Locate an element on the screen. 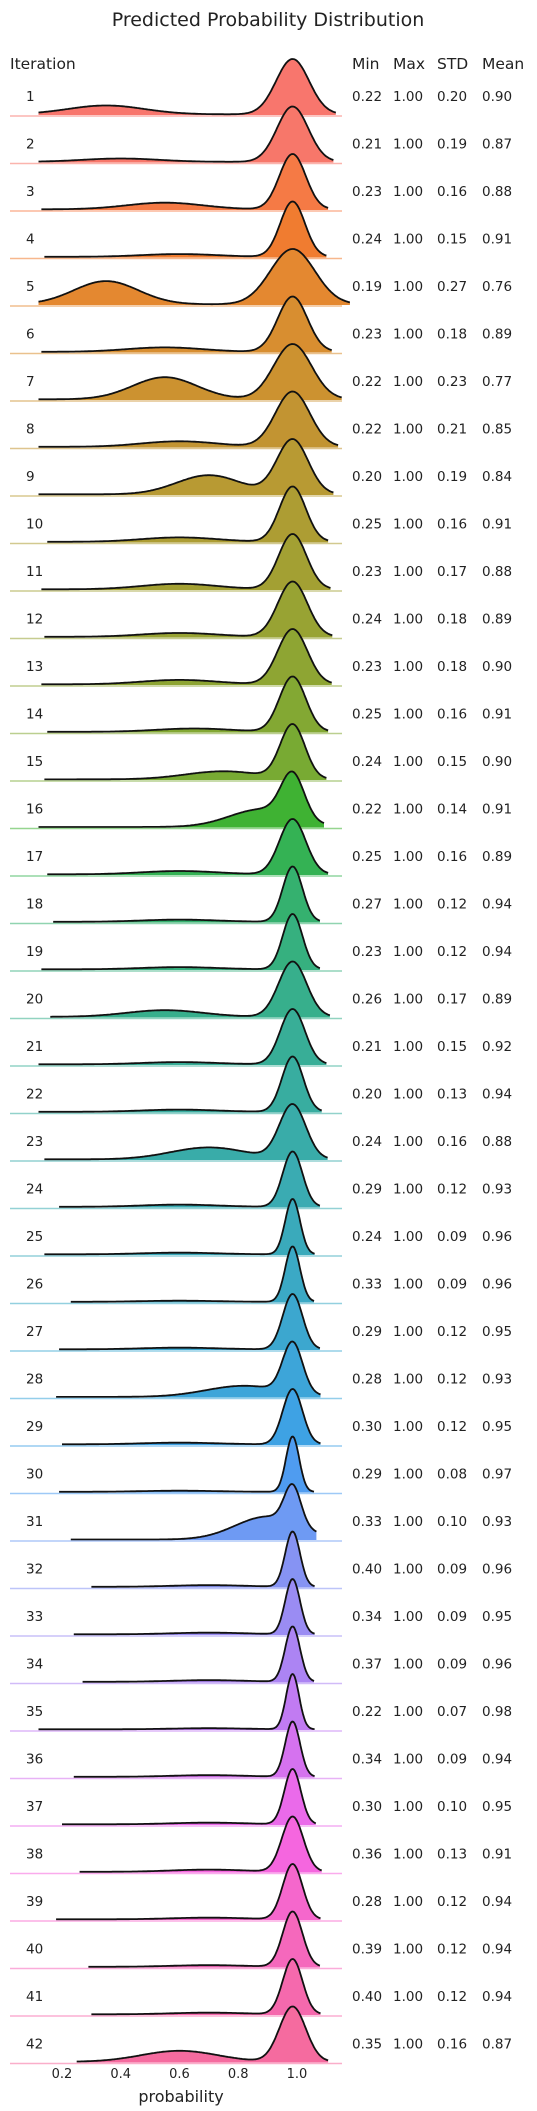  std-value: 0.18 is located at coordinates (452, 667).